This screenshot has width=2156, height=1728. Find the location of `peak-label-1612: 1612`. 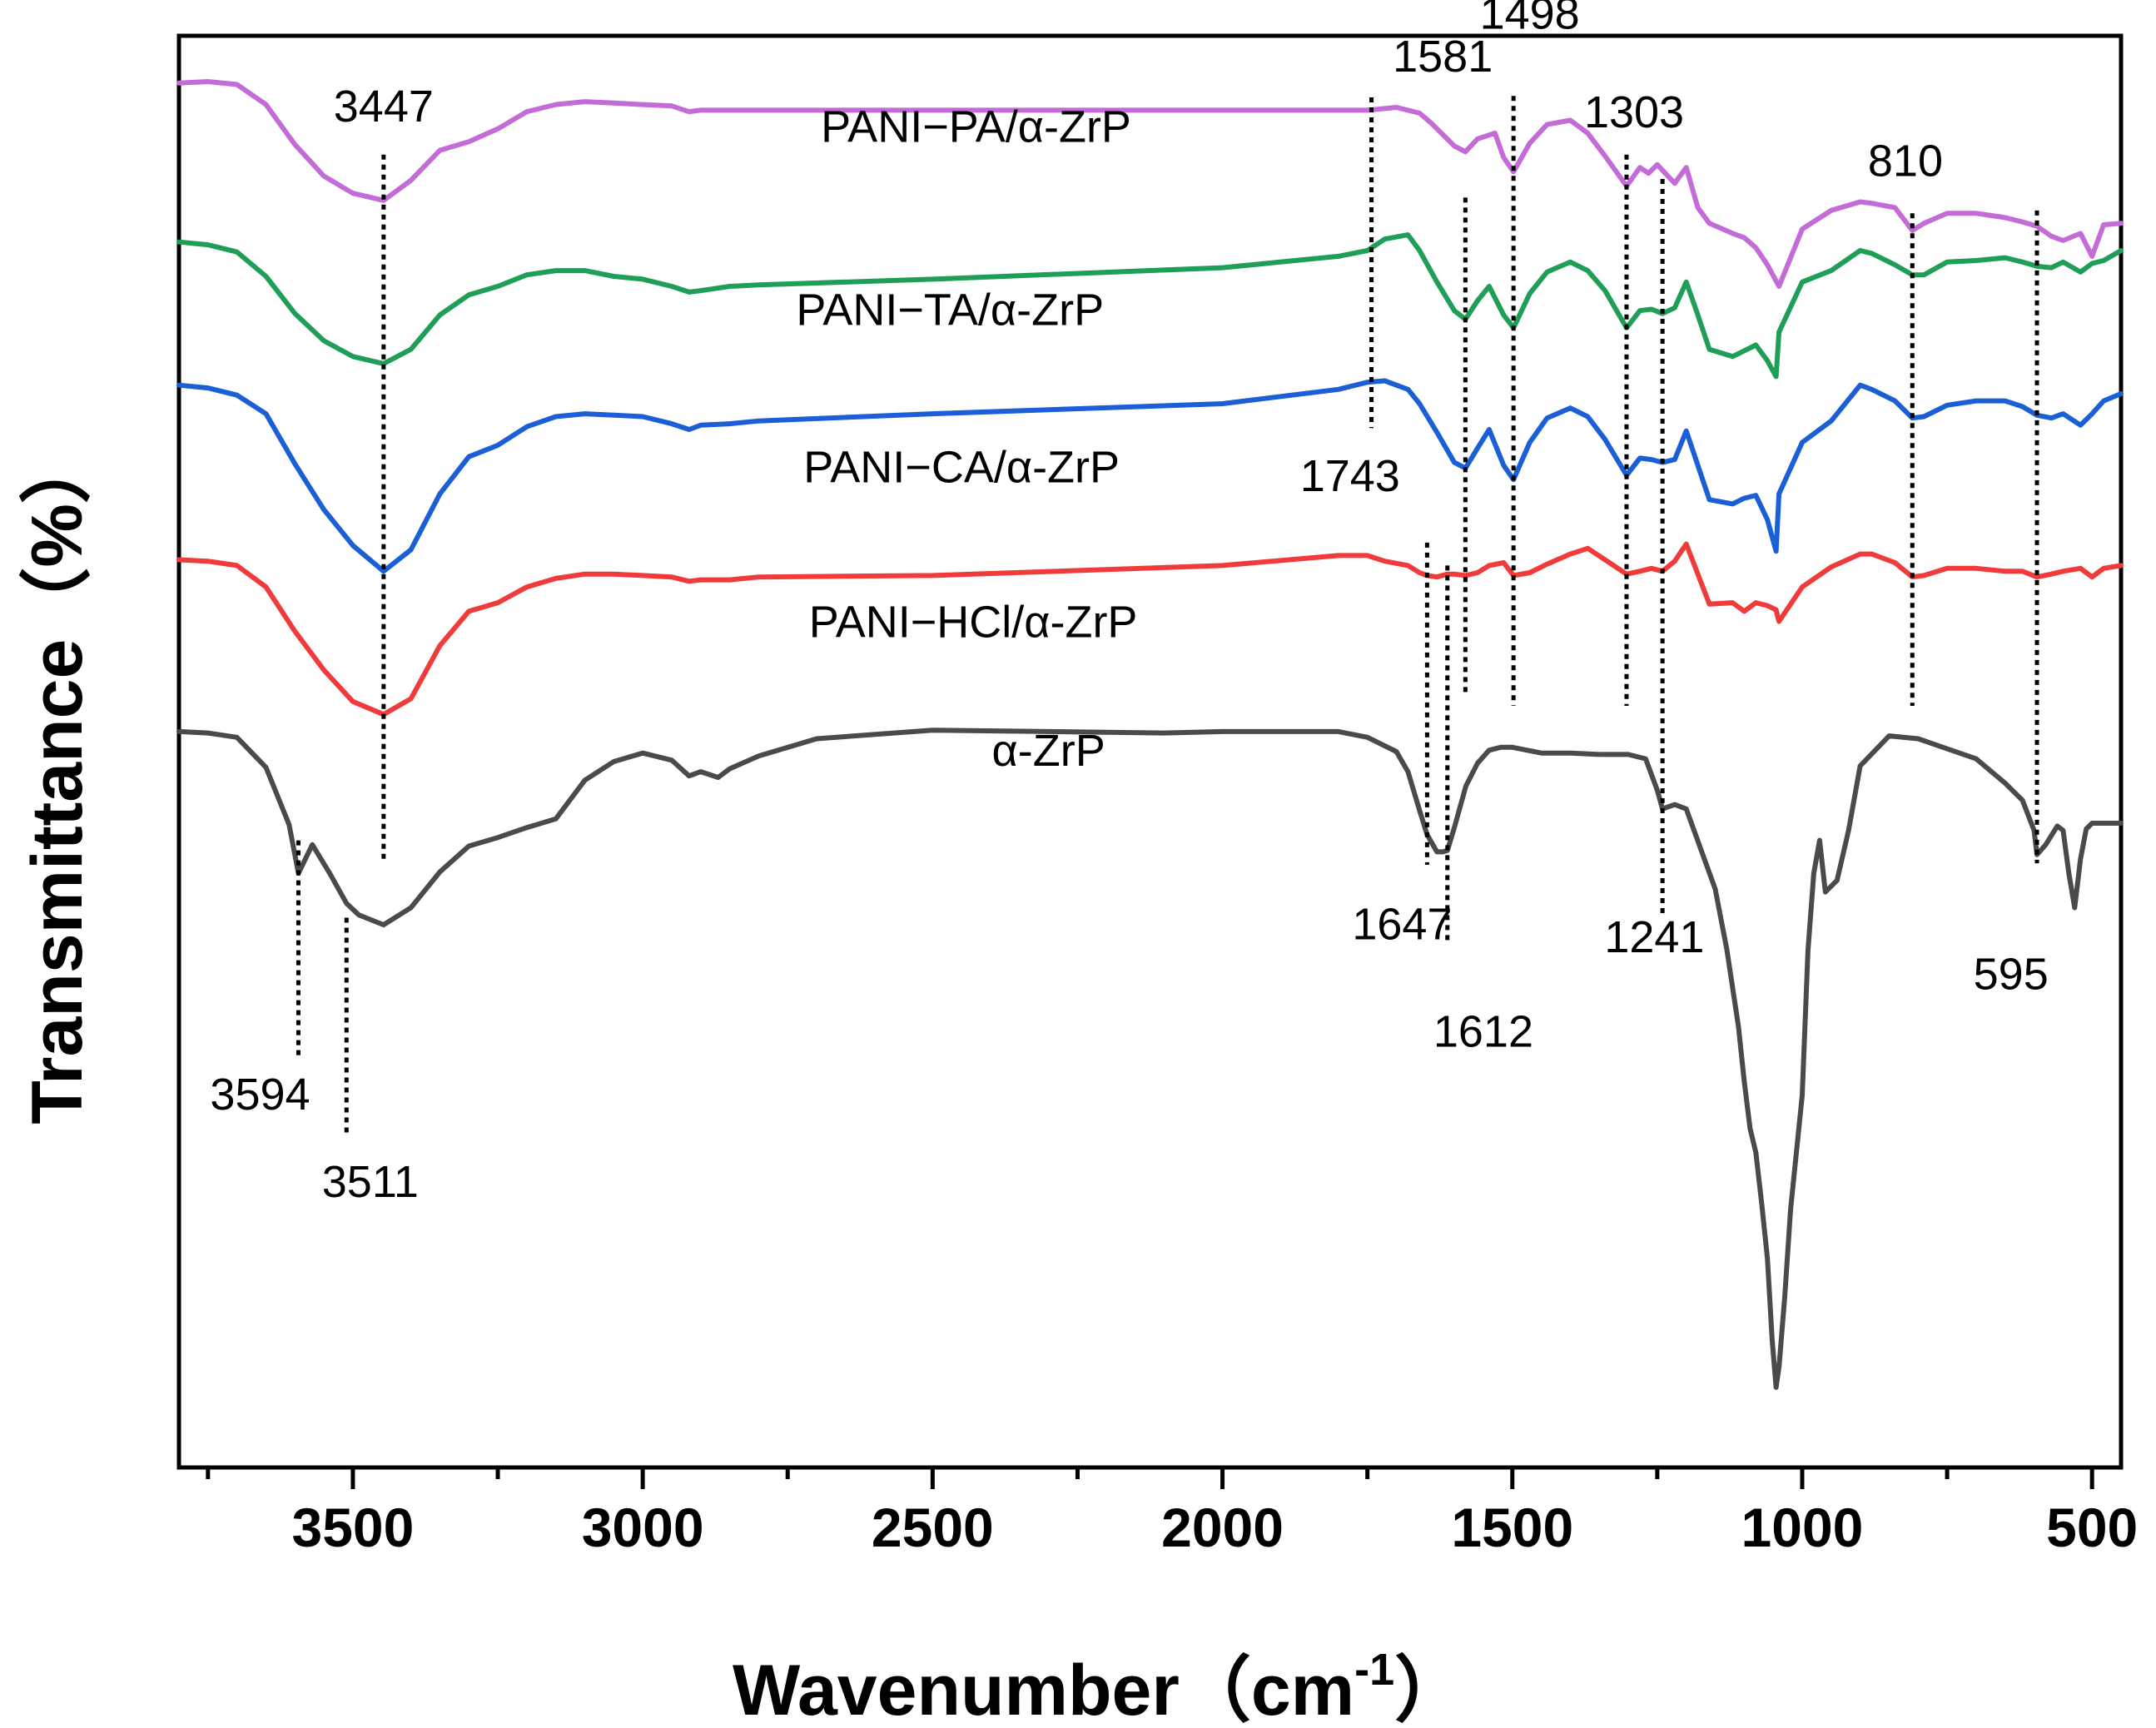

peak-label-1612: 1612 is located at coordinates (1483, 1031).